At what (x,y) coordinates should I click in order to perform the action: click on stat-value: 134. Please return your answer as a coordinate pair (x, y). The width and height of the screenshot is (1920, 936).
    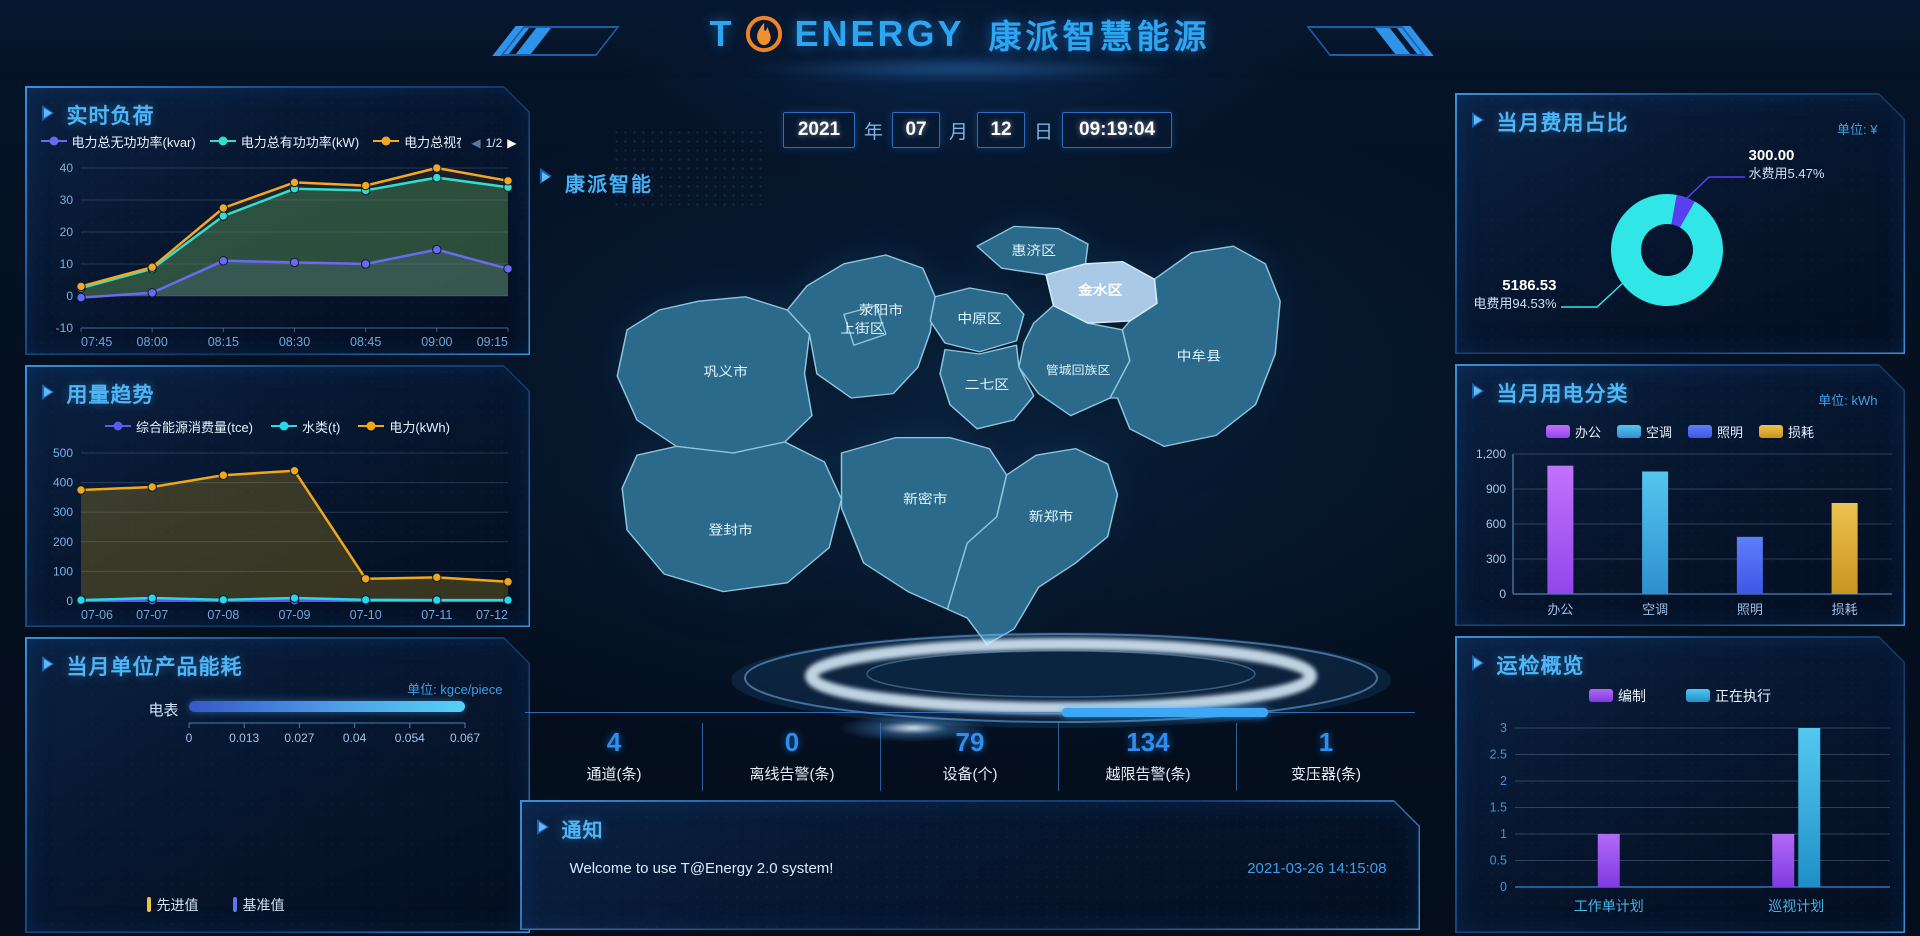
    Looking at the image, I should click on (1148, 742).